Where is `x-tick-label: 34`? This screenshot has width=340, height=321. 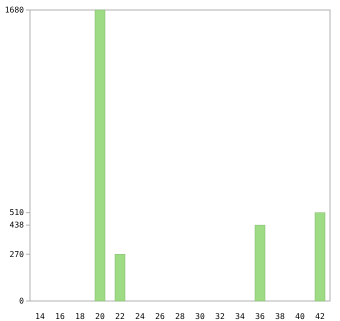 x-tick-label: 34 is located at coordinates (240, 316).